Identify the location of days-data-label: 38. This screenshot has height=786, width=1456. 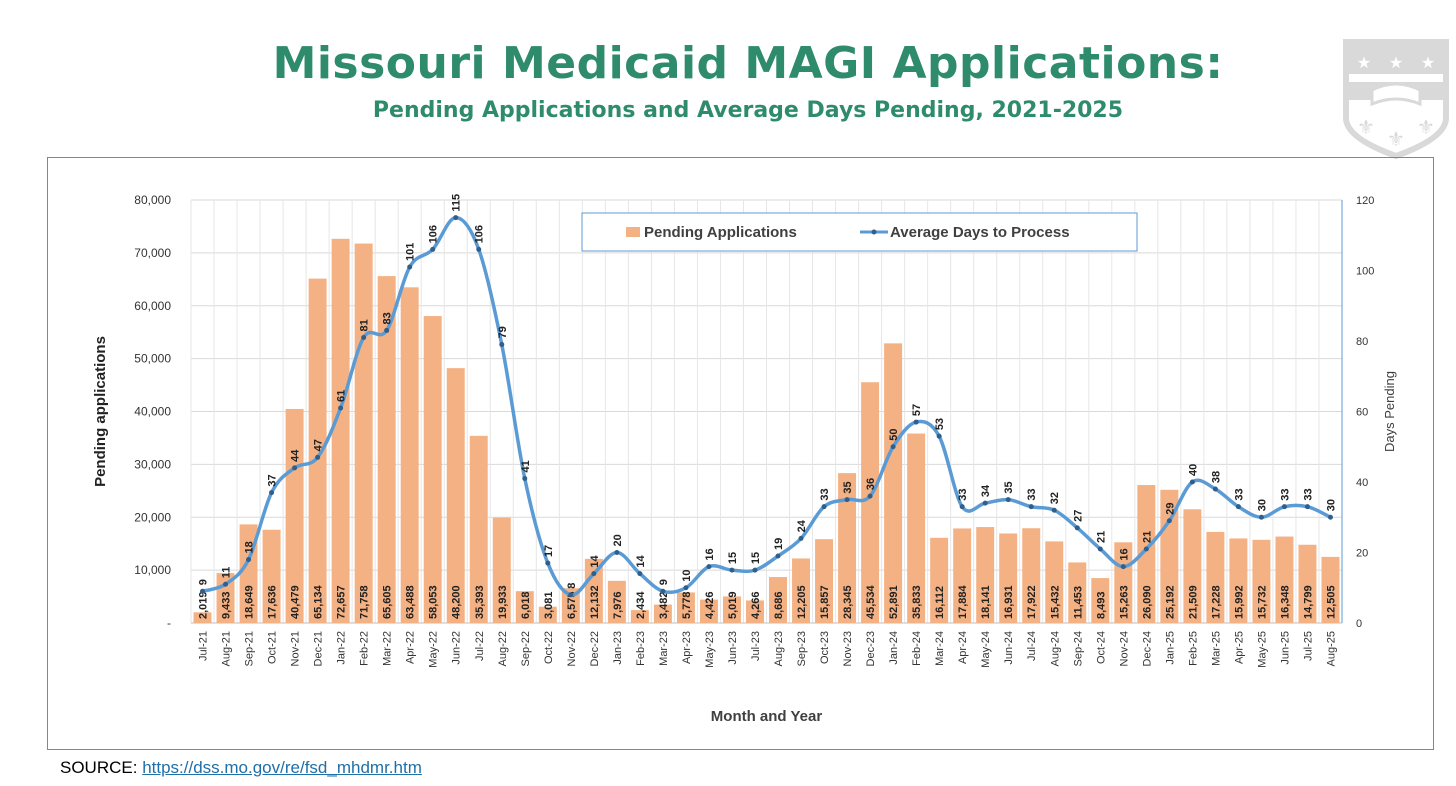
(1216, 477).